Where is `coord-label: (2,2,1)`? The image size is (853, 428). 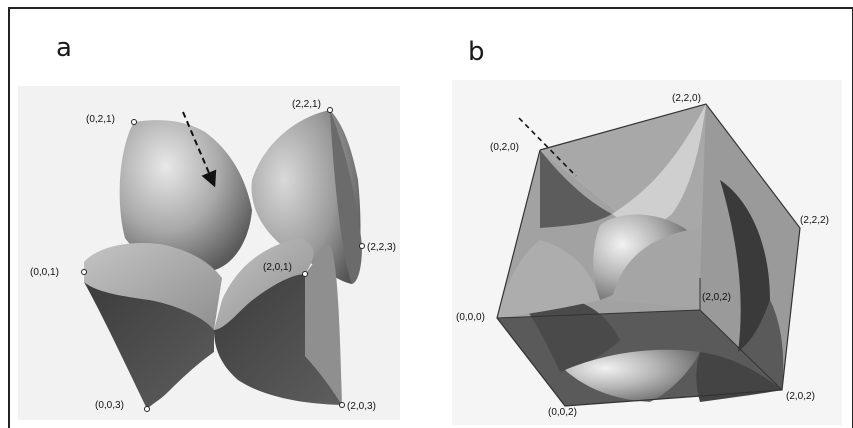 coord-label: (2,2,1) is located at coordinates (306, 104).